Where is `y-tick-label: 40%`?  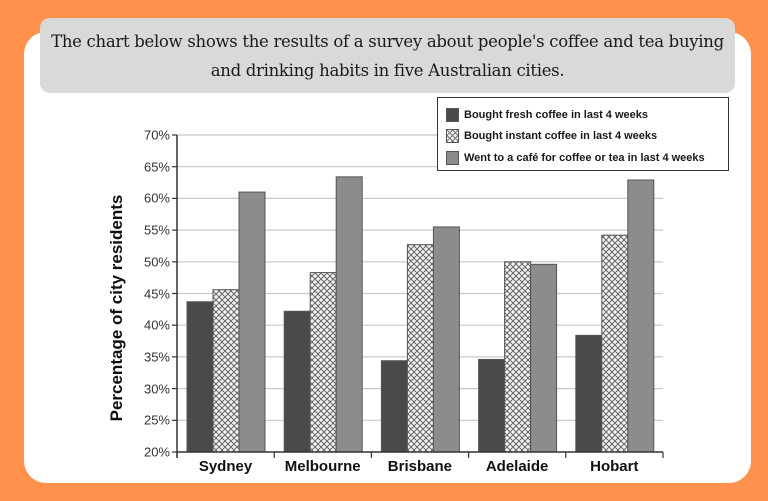 y-tick-label: 40% is located at coordinates (156, 325).